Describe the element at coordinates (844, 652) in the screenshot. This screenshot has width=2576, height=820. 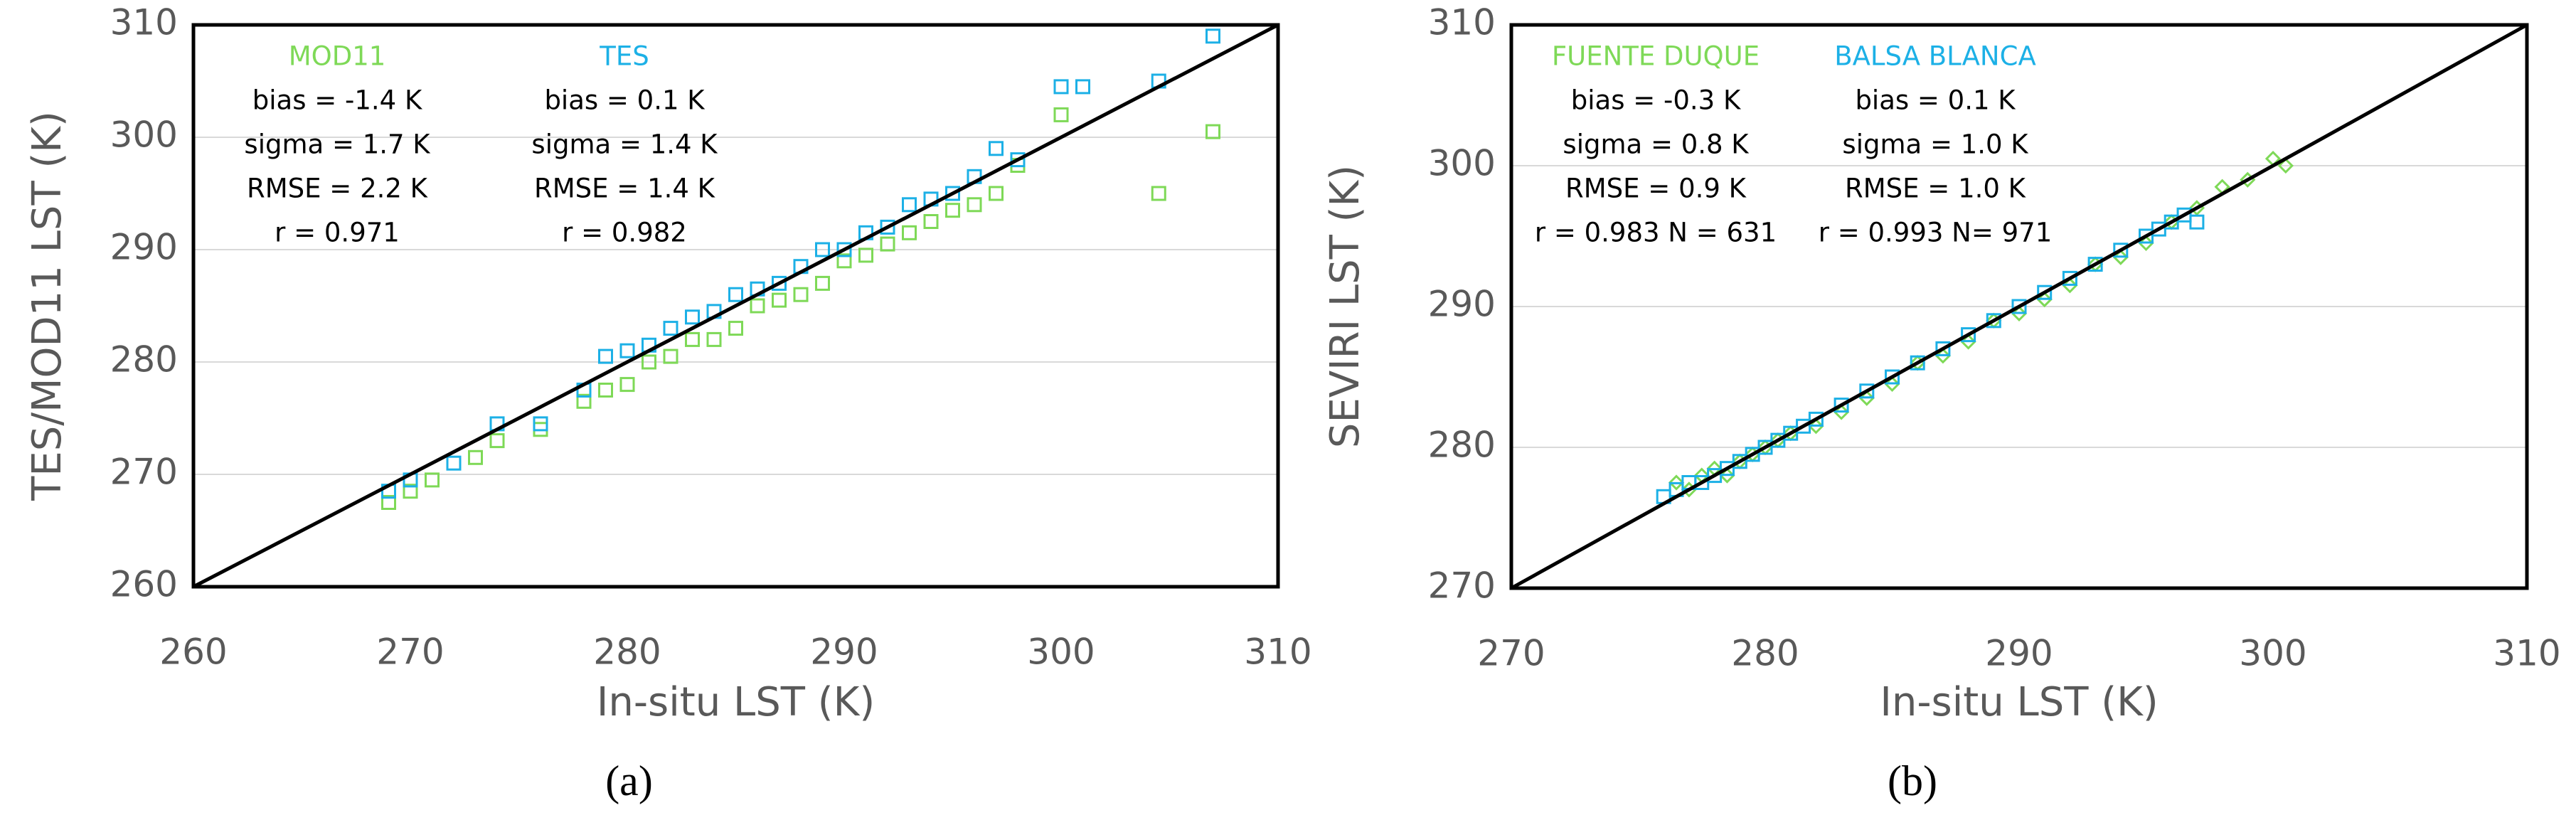
I see `x-tick-label: 290` at that location.